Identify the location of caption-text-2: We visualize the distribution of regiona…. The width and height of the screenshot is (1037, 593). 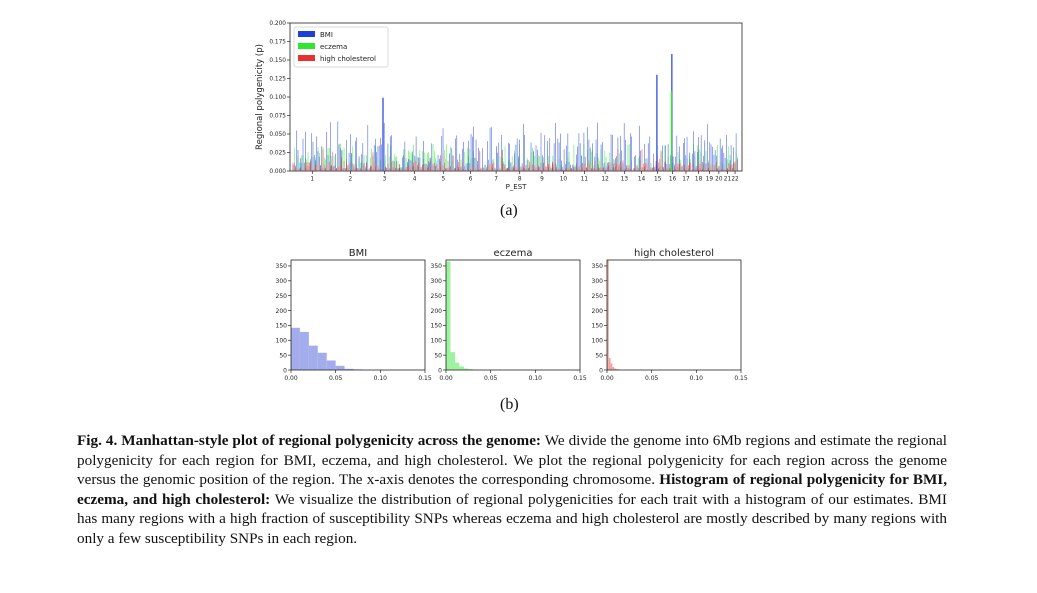
(512, 518).